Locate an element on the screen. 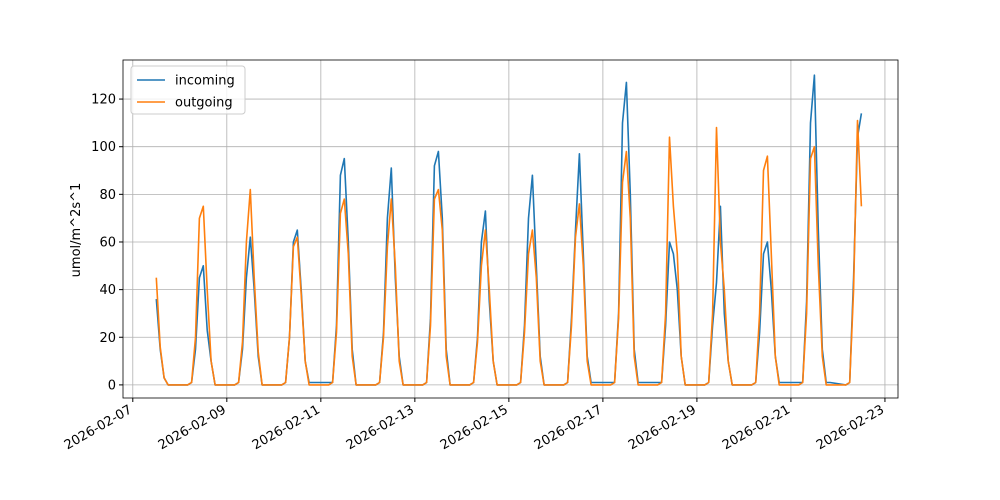 The height and width of the screenshot is (500, 1000). x-tick-label: 2026-02-19 is located at coordinates (662, 427).